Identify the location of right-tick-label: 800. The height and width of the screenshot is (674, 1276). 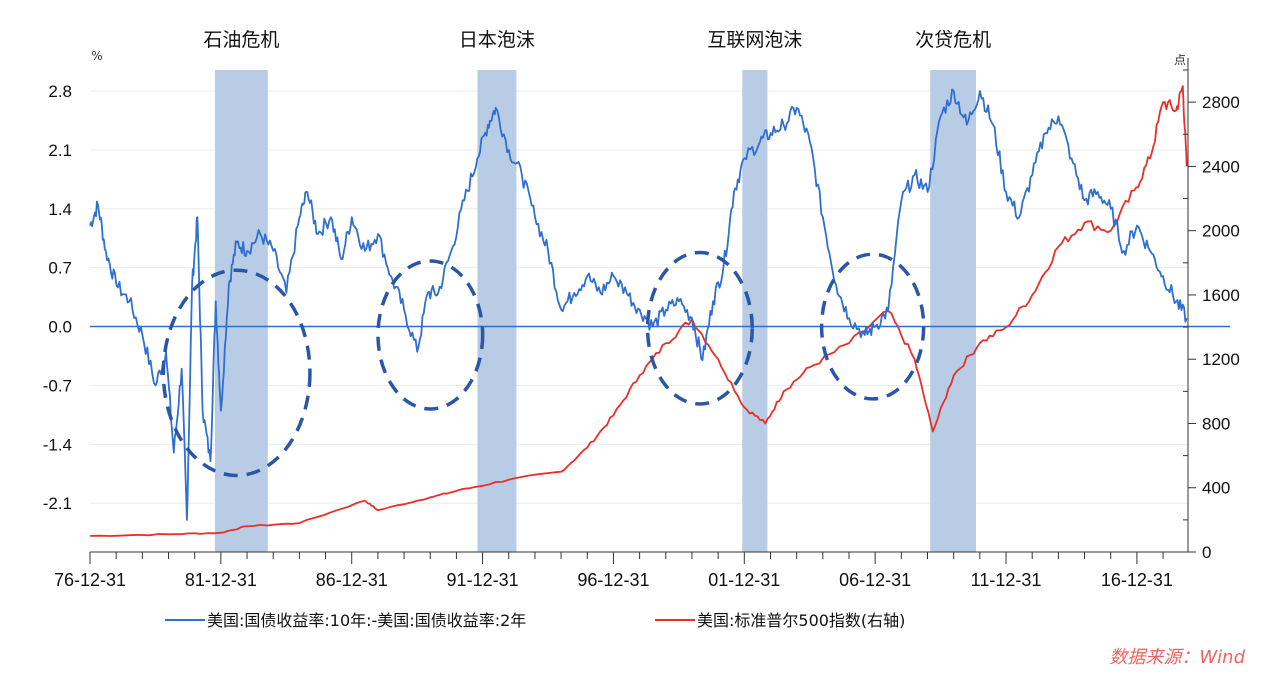
(1216, 423).